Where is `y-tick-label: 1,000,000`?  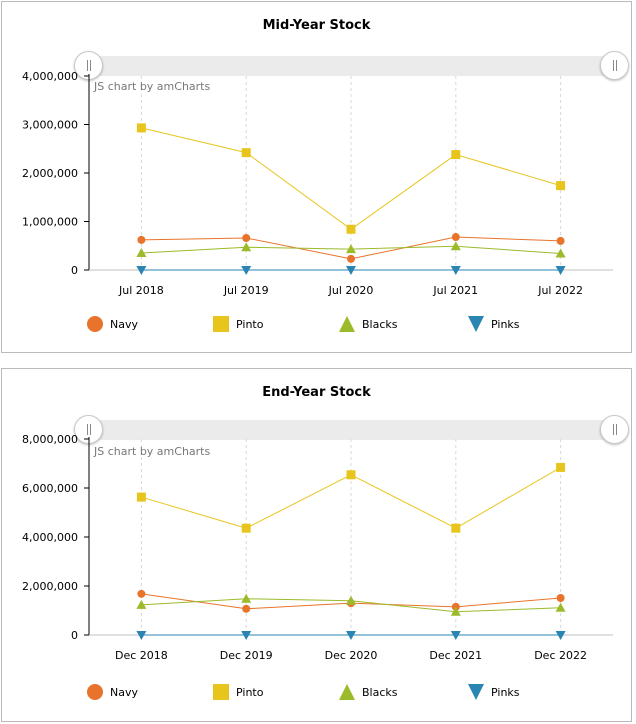
y-tick-label: 1,000,000 is located at coordinates (50, 222).